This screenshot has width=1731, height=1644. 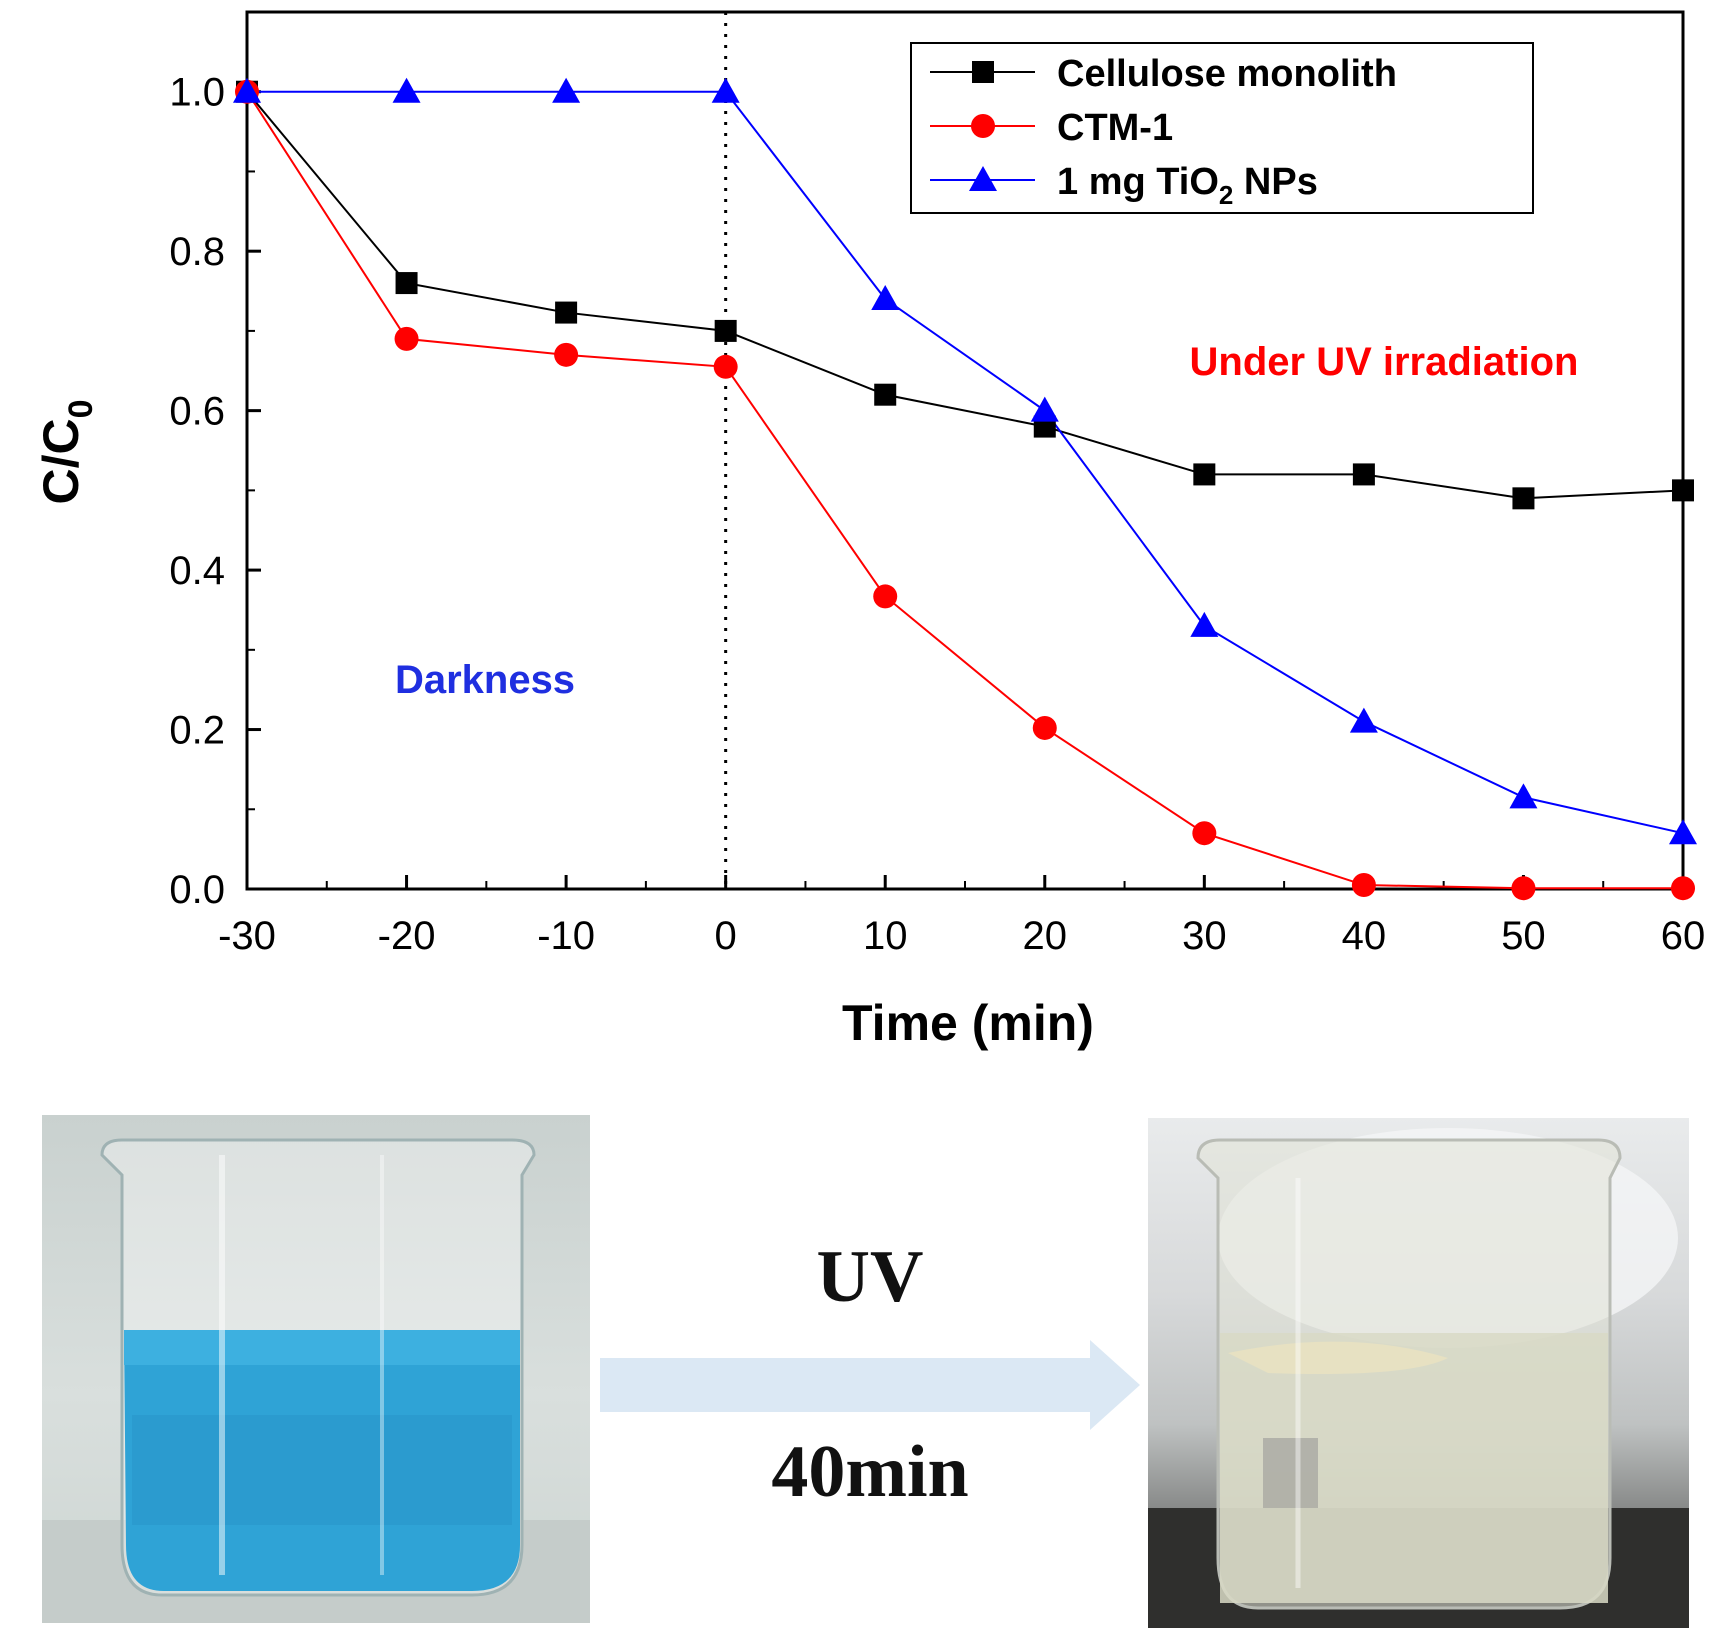 What do you see at coordinates (1045, 936) in the screenshot?
I see `x-tick-label: 20` at bounding box center [1045, 936].